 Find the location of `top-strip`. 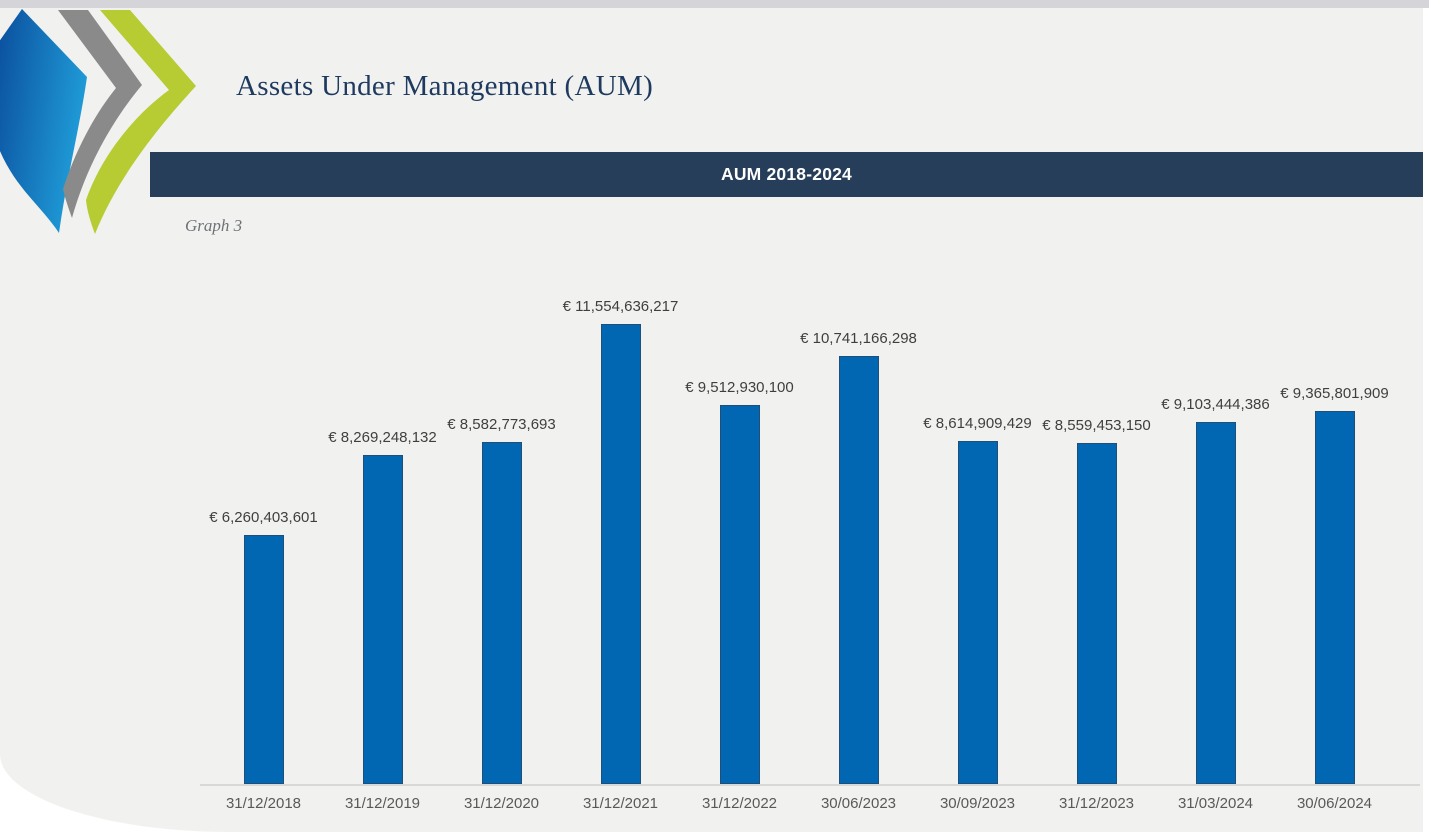

top-strip is located at coordinates (714, 4).